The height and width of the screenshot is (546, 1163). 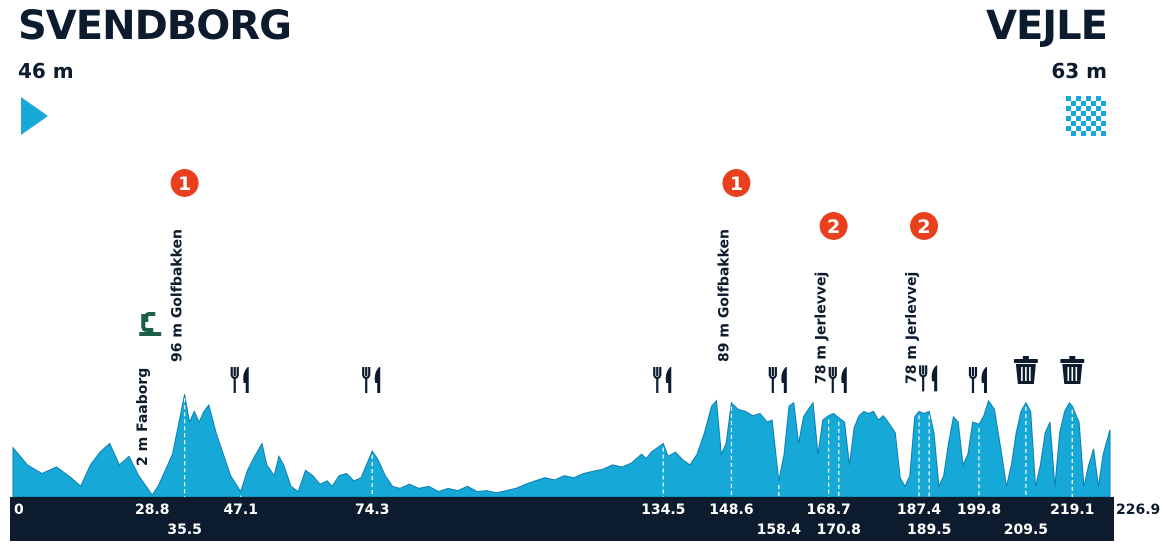 What do you see at coordinates (979, 510) in the screenshot?
I see `distance-tick-label: 199.8` at bounding box center [979, 510].